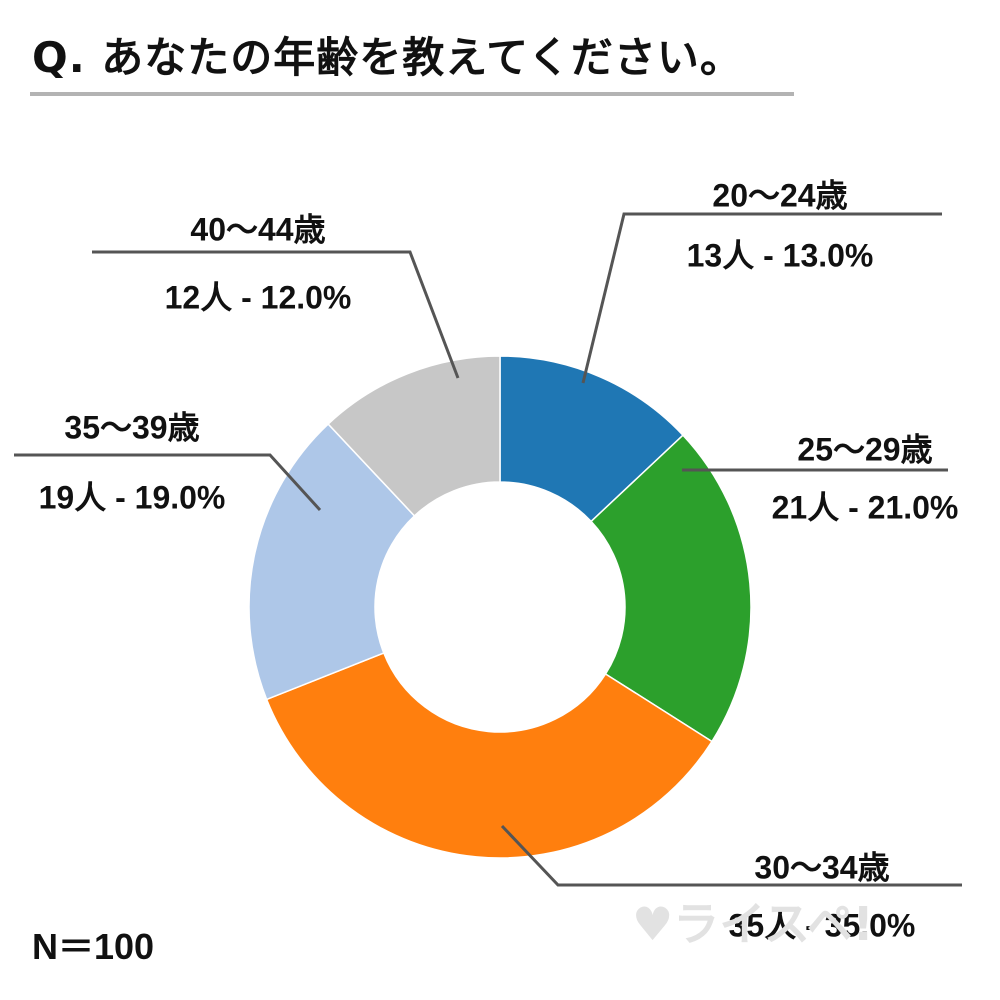  Describe the element at coordinates (131, 427) in the screenshot. I see `slice-category-label: 35〜39歳` at that location.